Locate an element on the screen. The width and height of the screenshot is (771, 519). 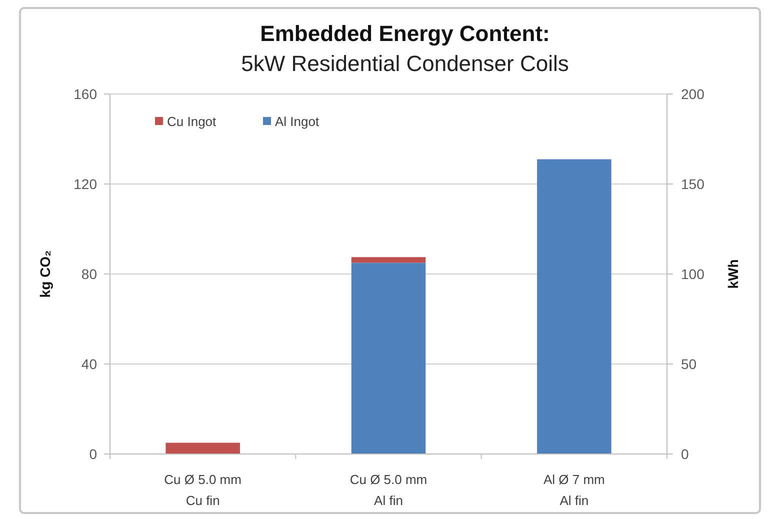
y2-axis-title: kWh is located at coordinates (733, 274).